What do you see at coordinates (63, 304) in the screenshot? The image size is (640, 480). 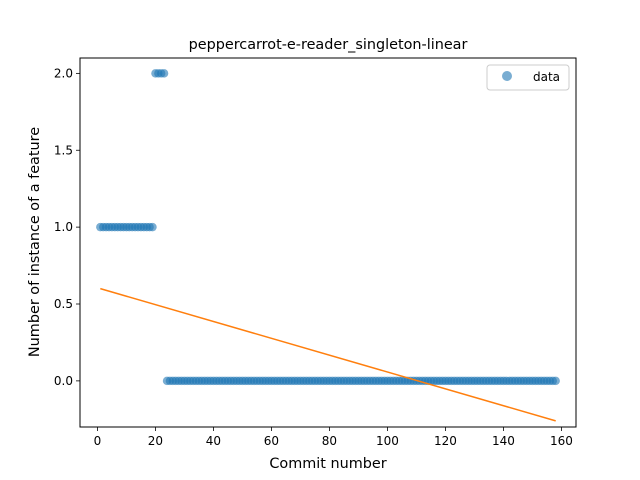 I see `y-tick-label: 0.5` at bounding box center [63, 304].